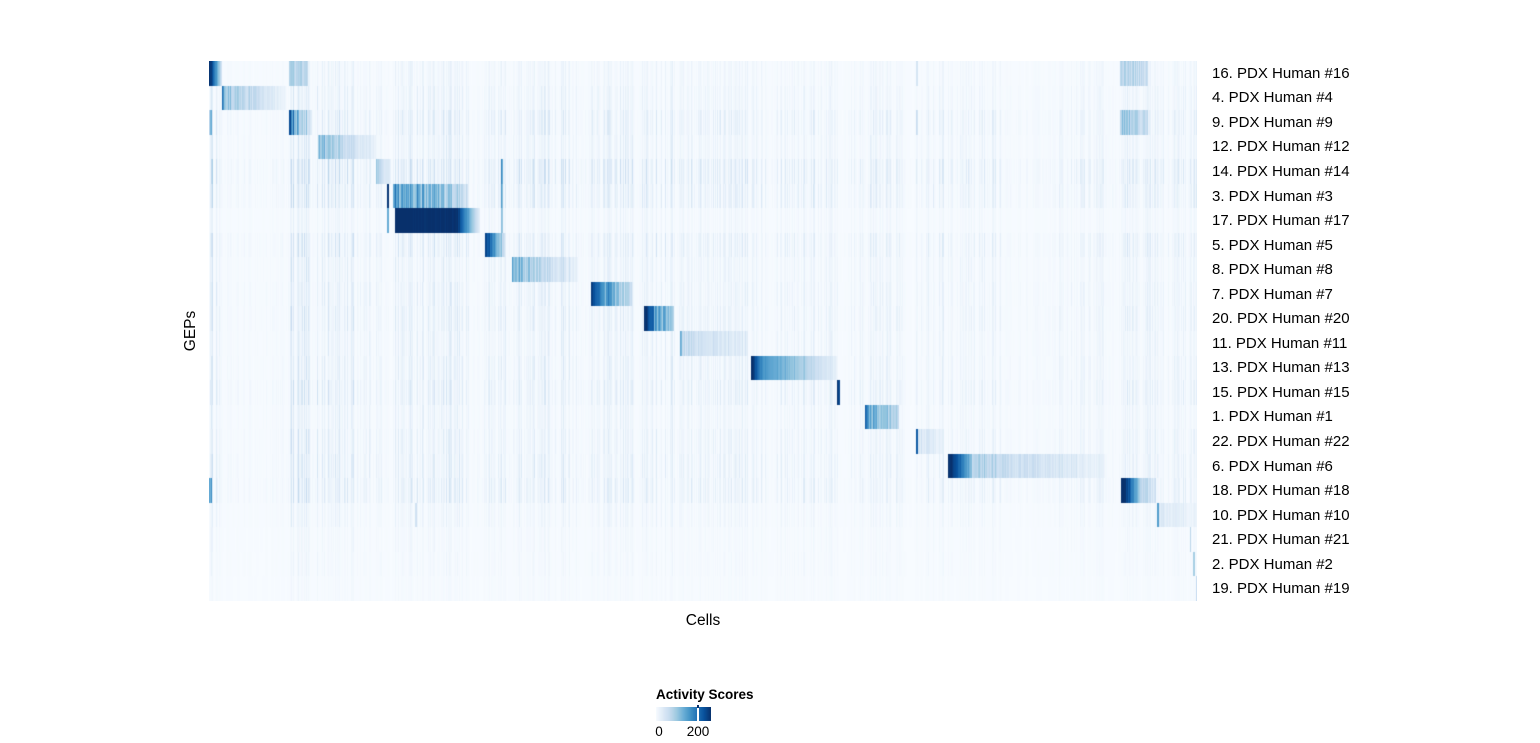  Describe the element at coordinates (698, 731) in the screenshot. I see `legend-tick-200: 200` at that location.